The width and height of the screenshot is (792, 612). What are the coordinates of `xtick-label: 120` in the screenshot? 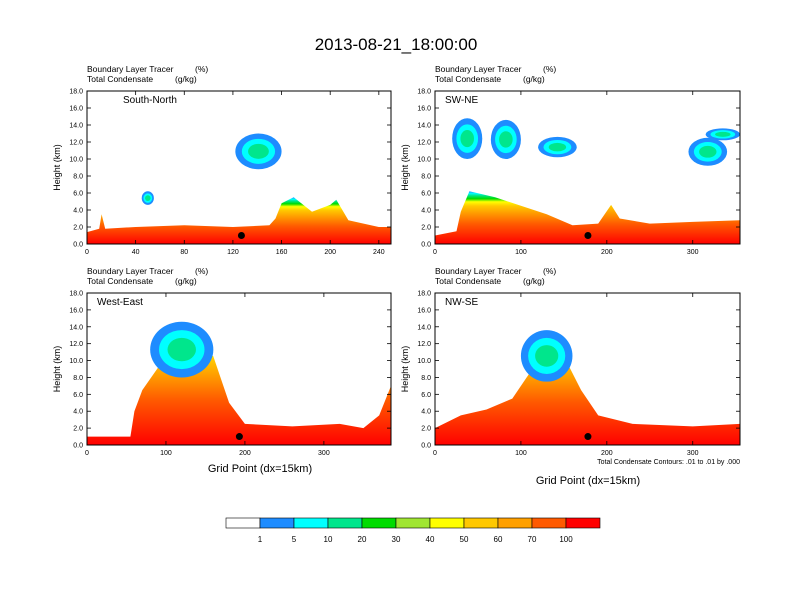 It's located at (233, 252).